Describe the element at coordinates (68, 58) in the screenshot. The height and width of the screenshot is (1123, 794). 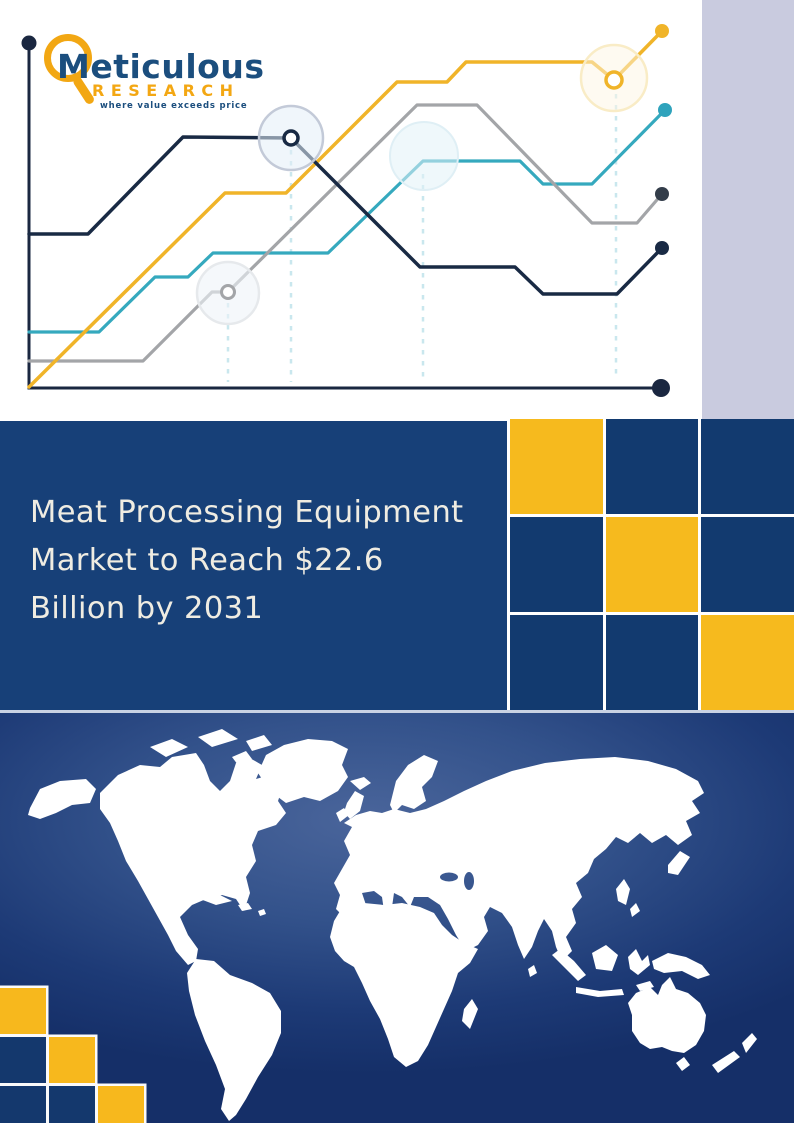
I see `magnifier-icon` at that location.